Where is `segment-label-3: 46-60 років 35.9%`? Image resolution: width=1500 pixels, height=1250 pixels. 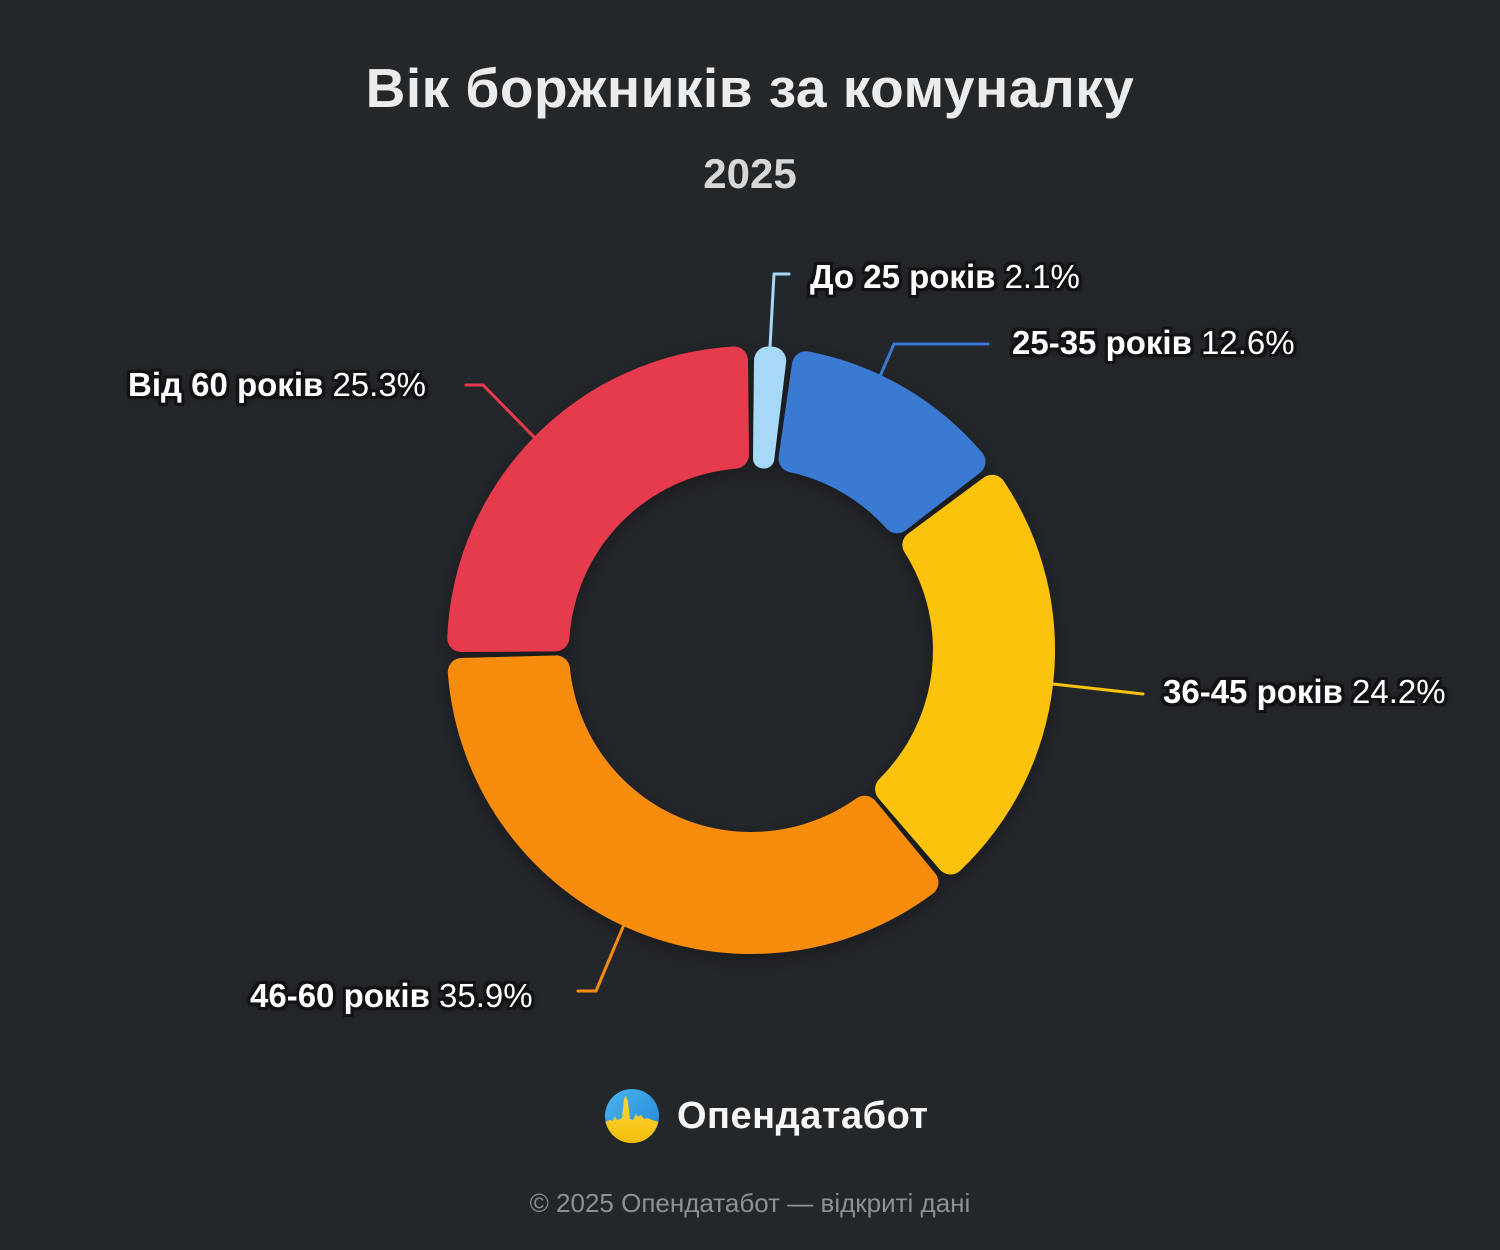
segment-label-3: 46-60 років 35.9% is located at coordinates (391, 996).